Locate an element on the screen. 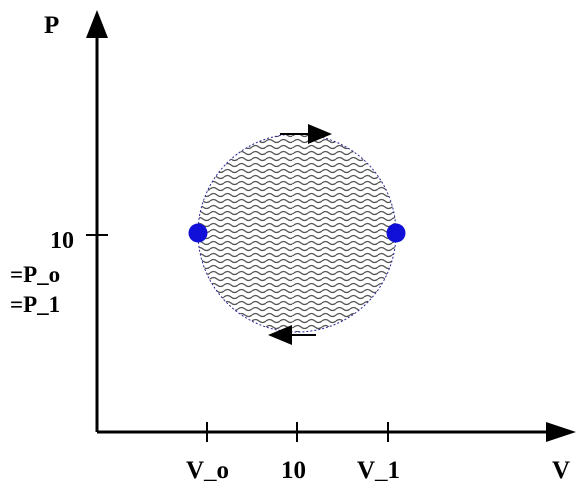 The height and width of the screenshot is (481, 576). state-point-right is located at coordinates (396, 233).